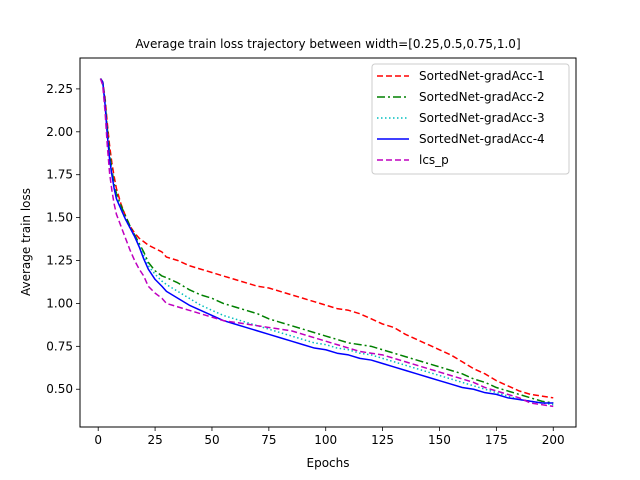 Image resolution: width=640 pixels, height=480 pixels. I want to click on y-tick-label: 2.25, so click(59, 89).